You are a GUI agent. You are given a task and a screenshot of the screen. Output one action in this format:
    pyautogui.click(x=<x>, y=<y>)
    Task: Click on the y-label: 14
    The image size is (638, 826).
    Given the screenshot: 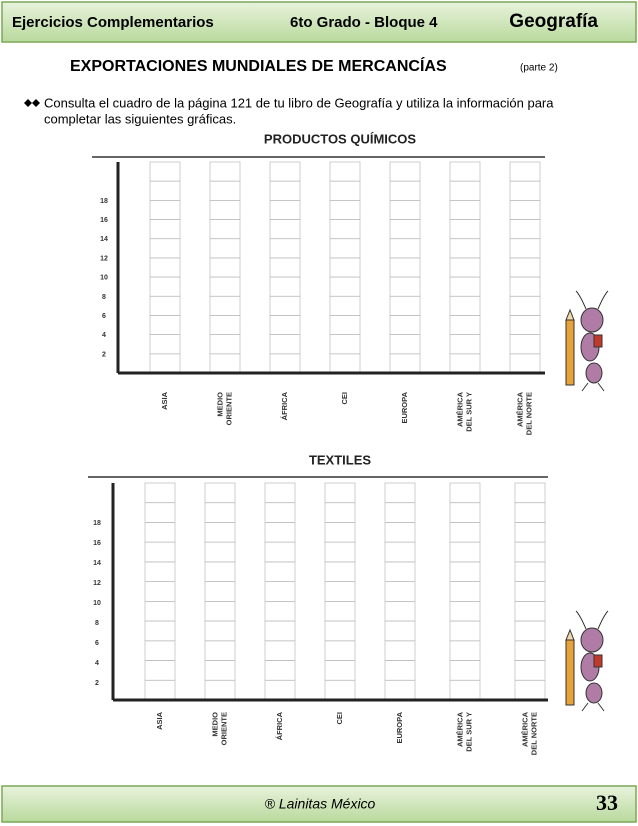 What is the action you would take?
    pyautogui.click(x=97, y=563)
    